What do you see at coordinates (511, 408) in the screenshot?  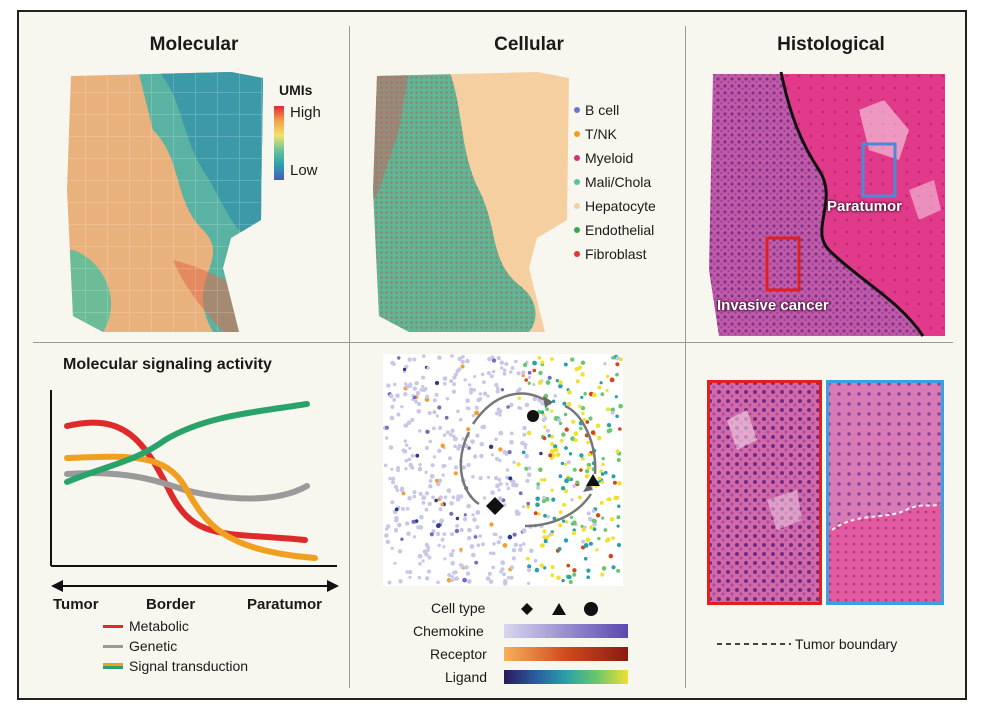 I see `interaction-arc-top` at bounding box center [511, 408].